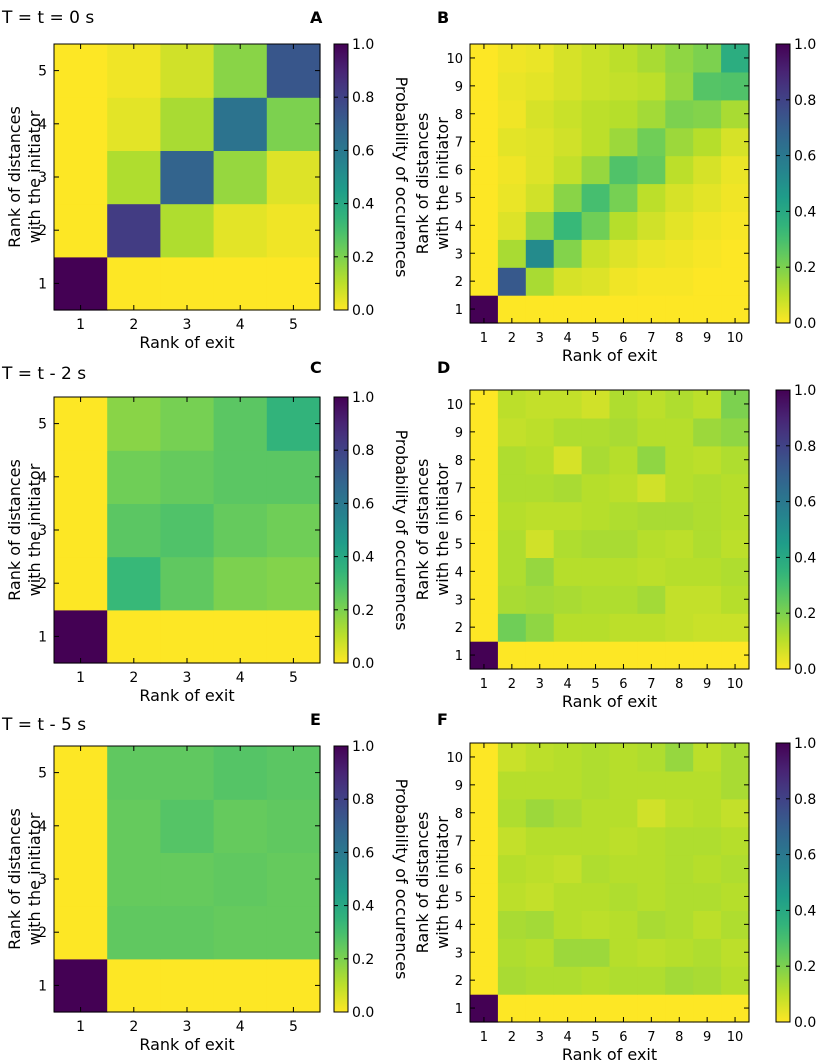 This screenshot has width=830, height=1060. I want to click on x-tick-label: 7, so click(651, 684).